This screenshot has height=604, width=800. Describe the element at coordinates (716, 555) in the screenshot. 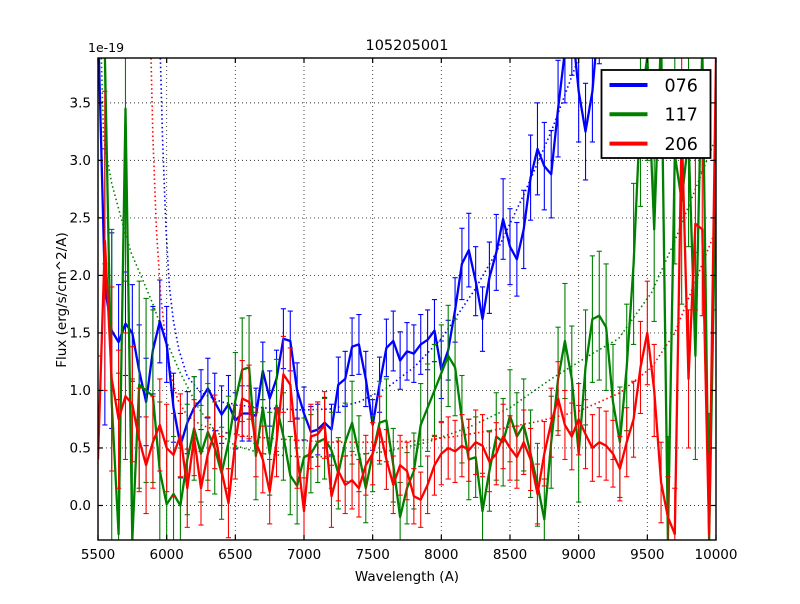

I see `x-tick-label: 10000` at that location.